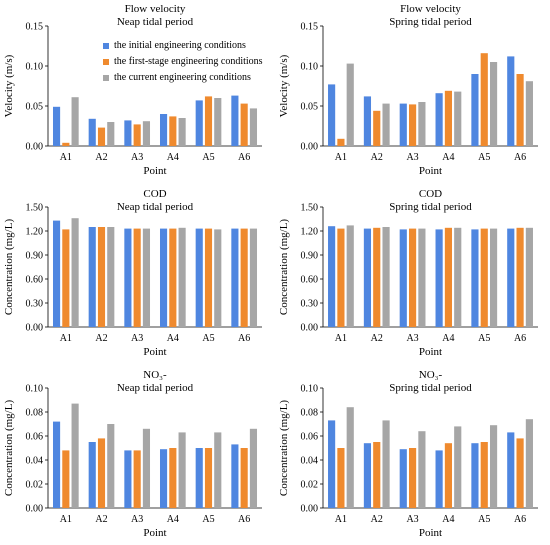  I want to click on chart-title: Flow velocity, so click(430, 9).